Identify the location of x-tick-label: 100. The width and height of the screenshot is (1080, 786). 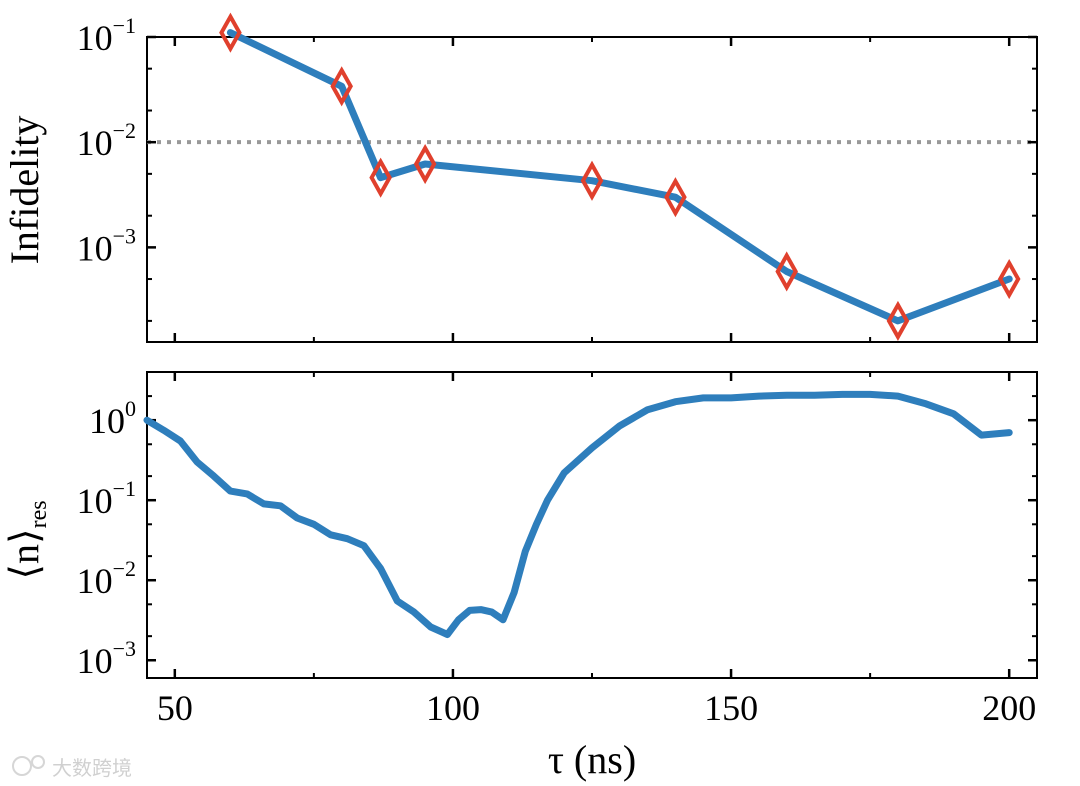
(453, 708).